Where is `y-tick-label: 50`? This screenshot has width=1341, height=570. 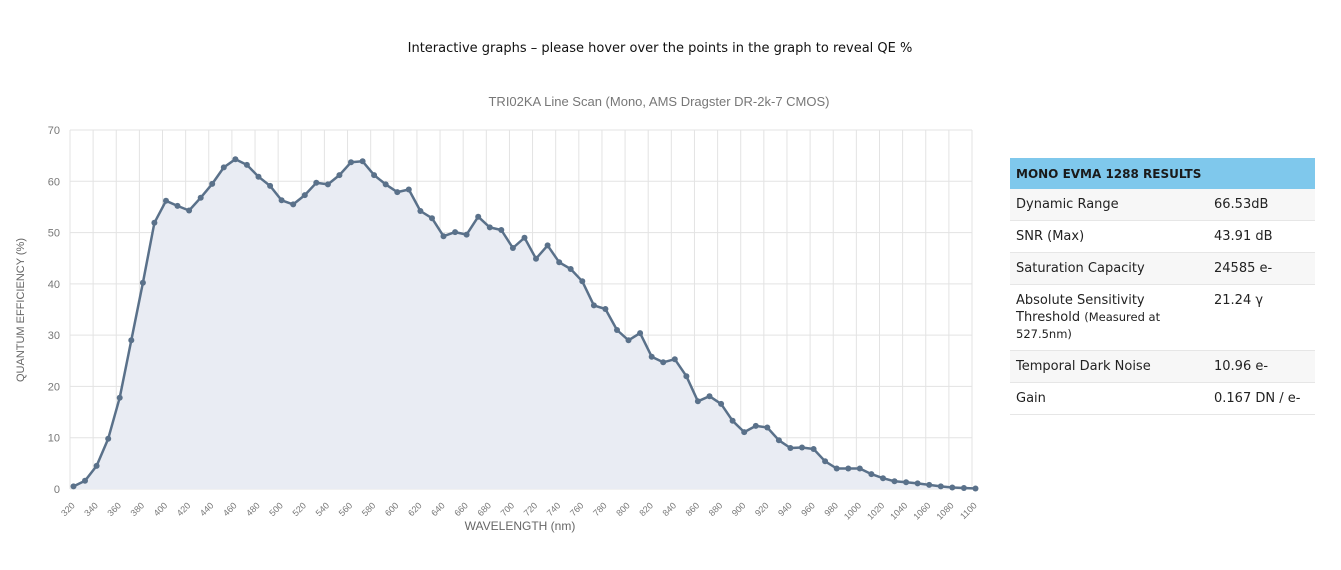 y-tick-label: 50 is located at coordinates (54, 234).